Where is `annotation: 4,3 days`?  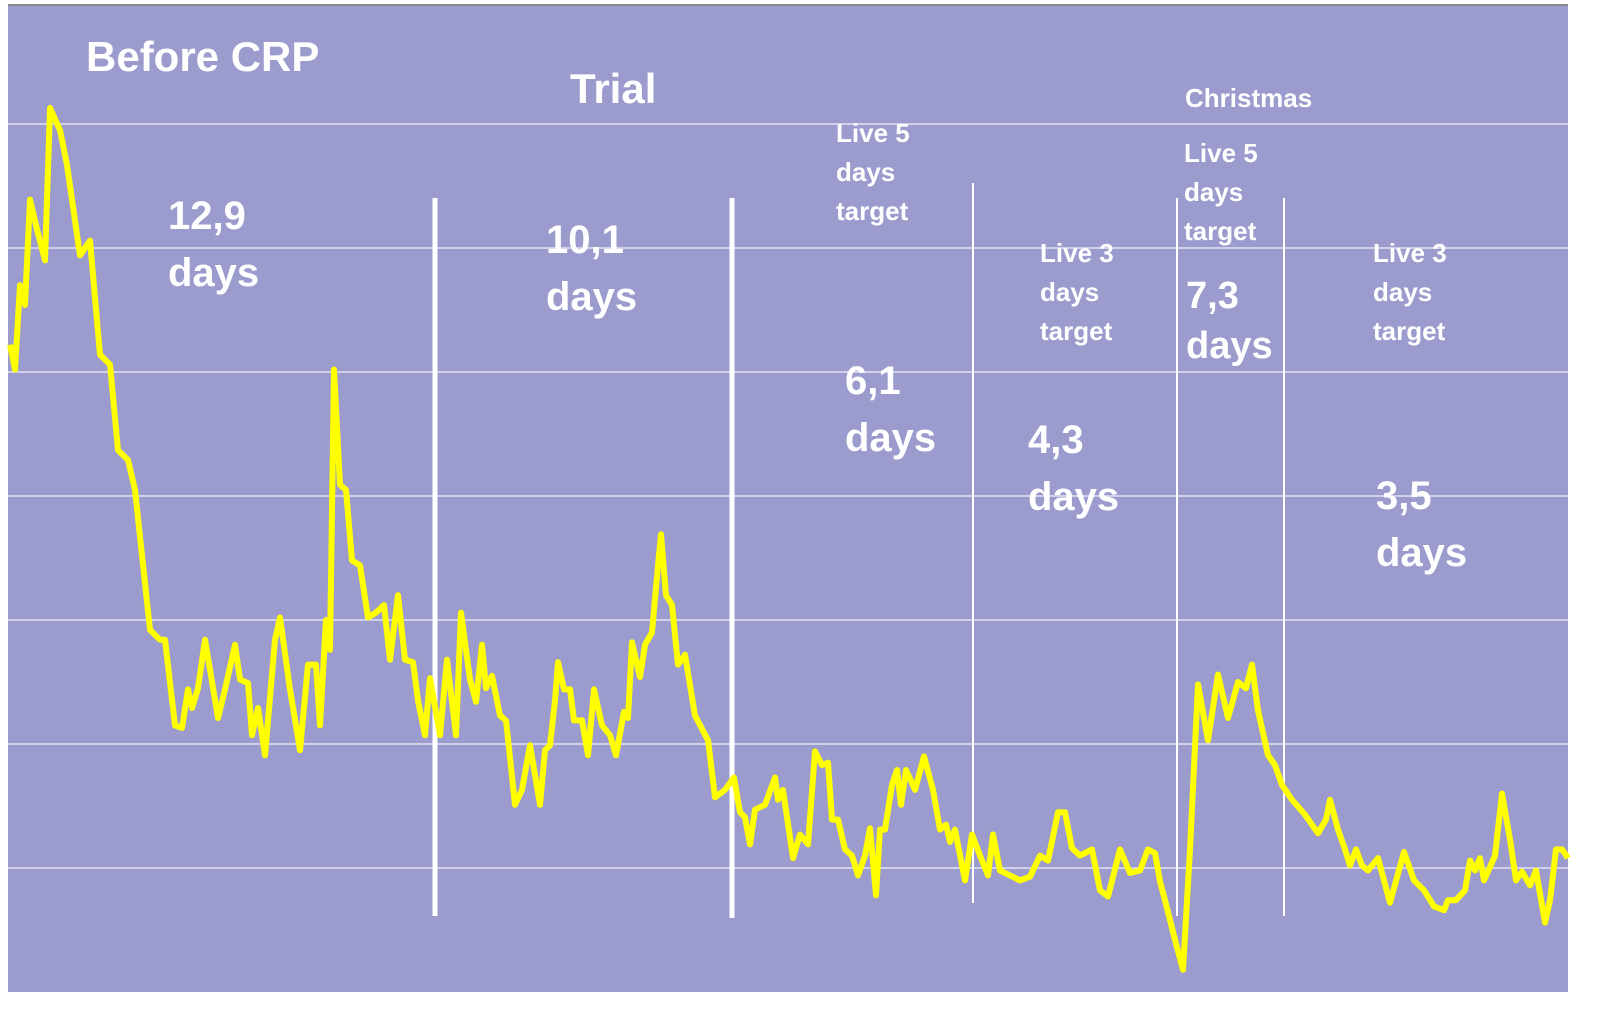
annotation: 4,3 days is located at coordinates (1073, 468).